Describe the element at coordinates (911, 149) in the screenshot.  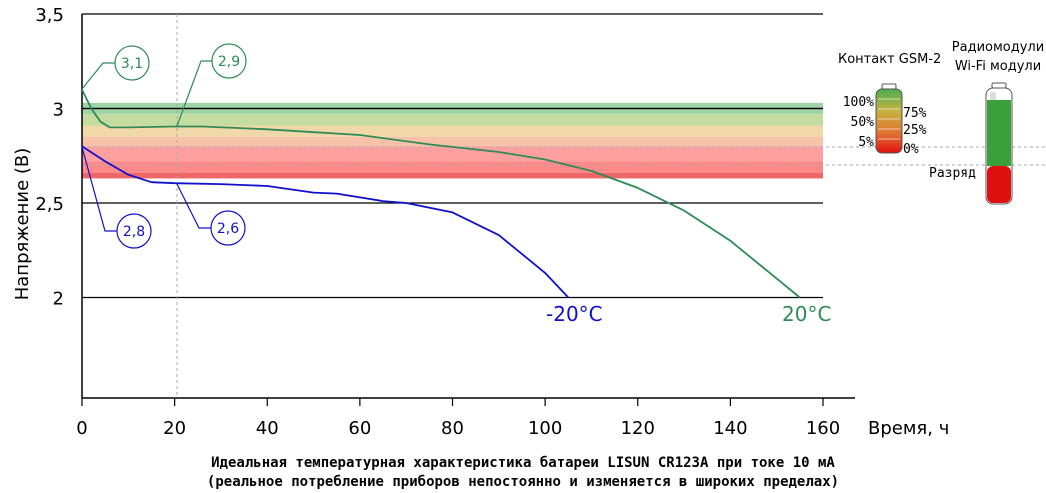
I see `gsm-level-0: 0%` at that location.